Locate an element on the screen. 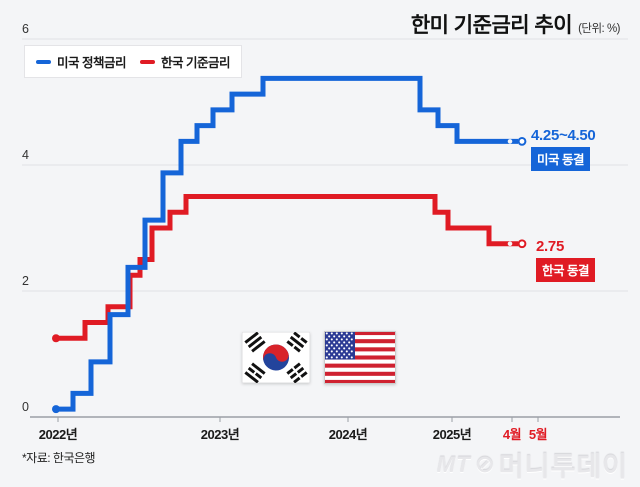  us-rate-annotation: 4.25~4.50 미국 동결 is located at coordinates (563, 149).